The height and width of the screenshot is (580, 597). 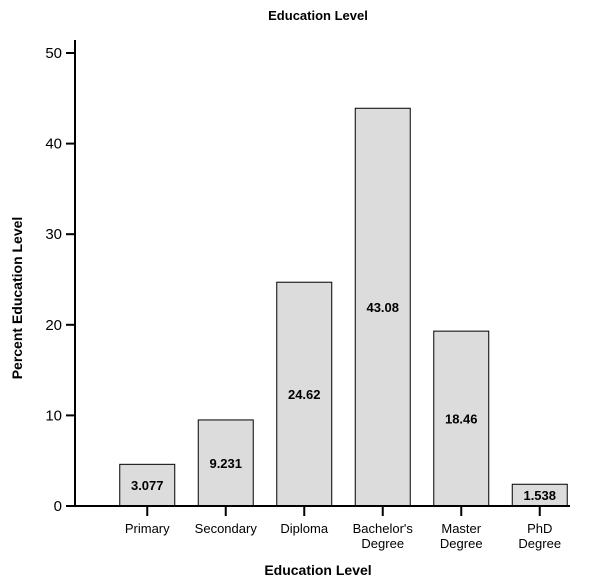 I want to click on bar-data-label: 43.08, so click(x=382, y=307).